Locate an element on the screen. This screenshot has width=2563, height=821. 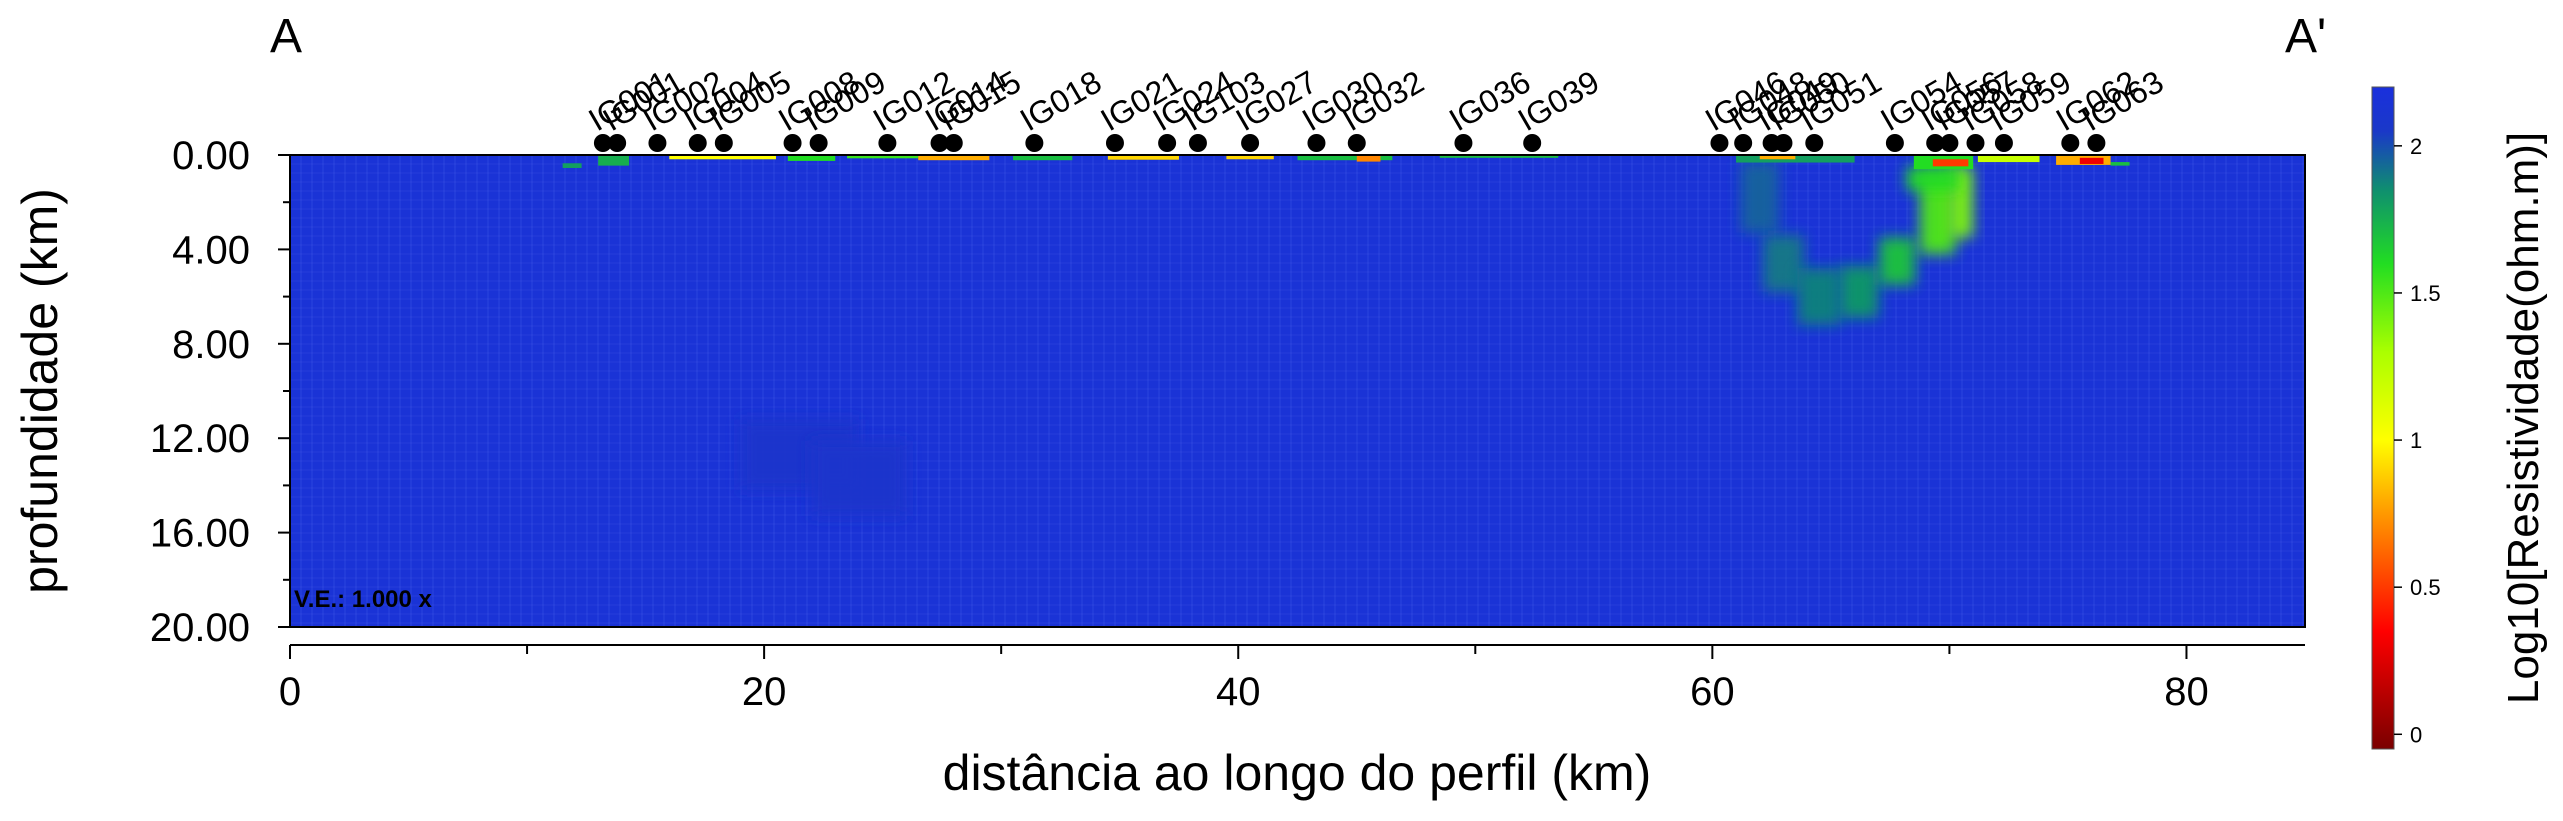
corner-label-left: A is located at coordinates (286, 36).